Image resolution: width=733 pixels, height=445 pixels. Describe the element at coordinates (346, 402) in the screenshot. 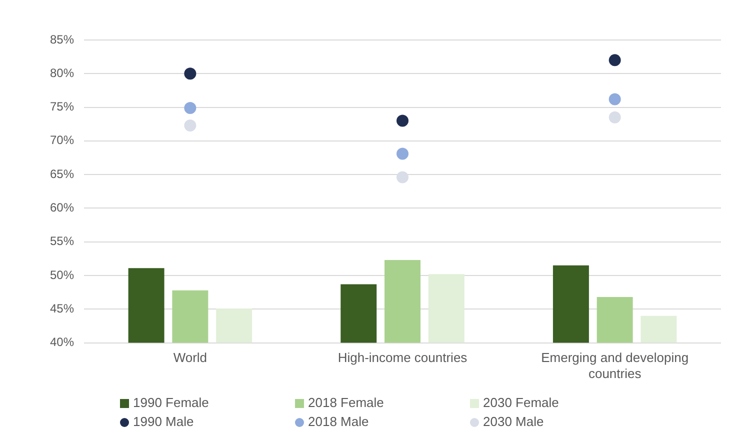

I see `legend-label: 2018 Female` at that location.